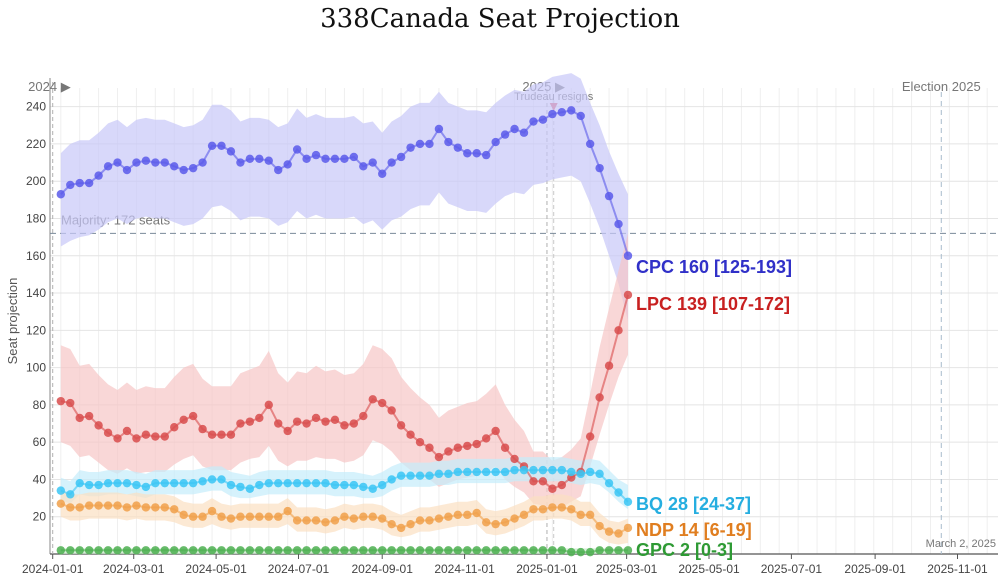 This screenshot has width=1000, height=586. Describe the element at coordinates (693, 504) in the screenshot. I see `bq-final-label: BQ 28 [24-37]` at that location.